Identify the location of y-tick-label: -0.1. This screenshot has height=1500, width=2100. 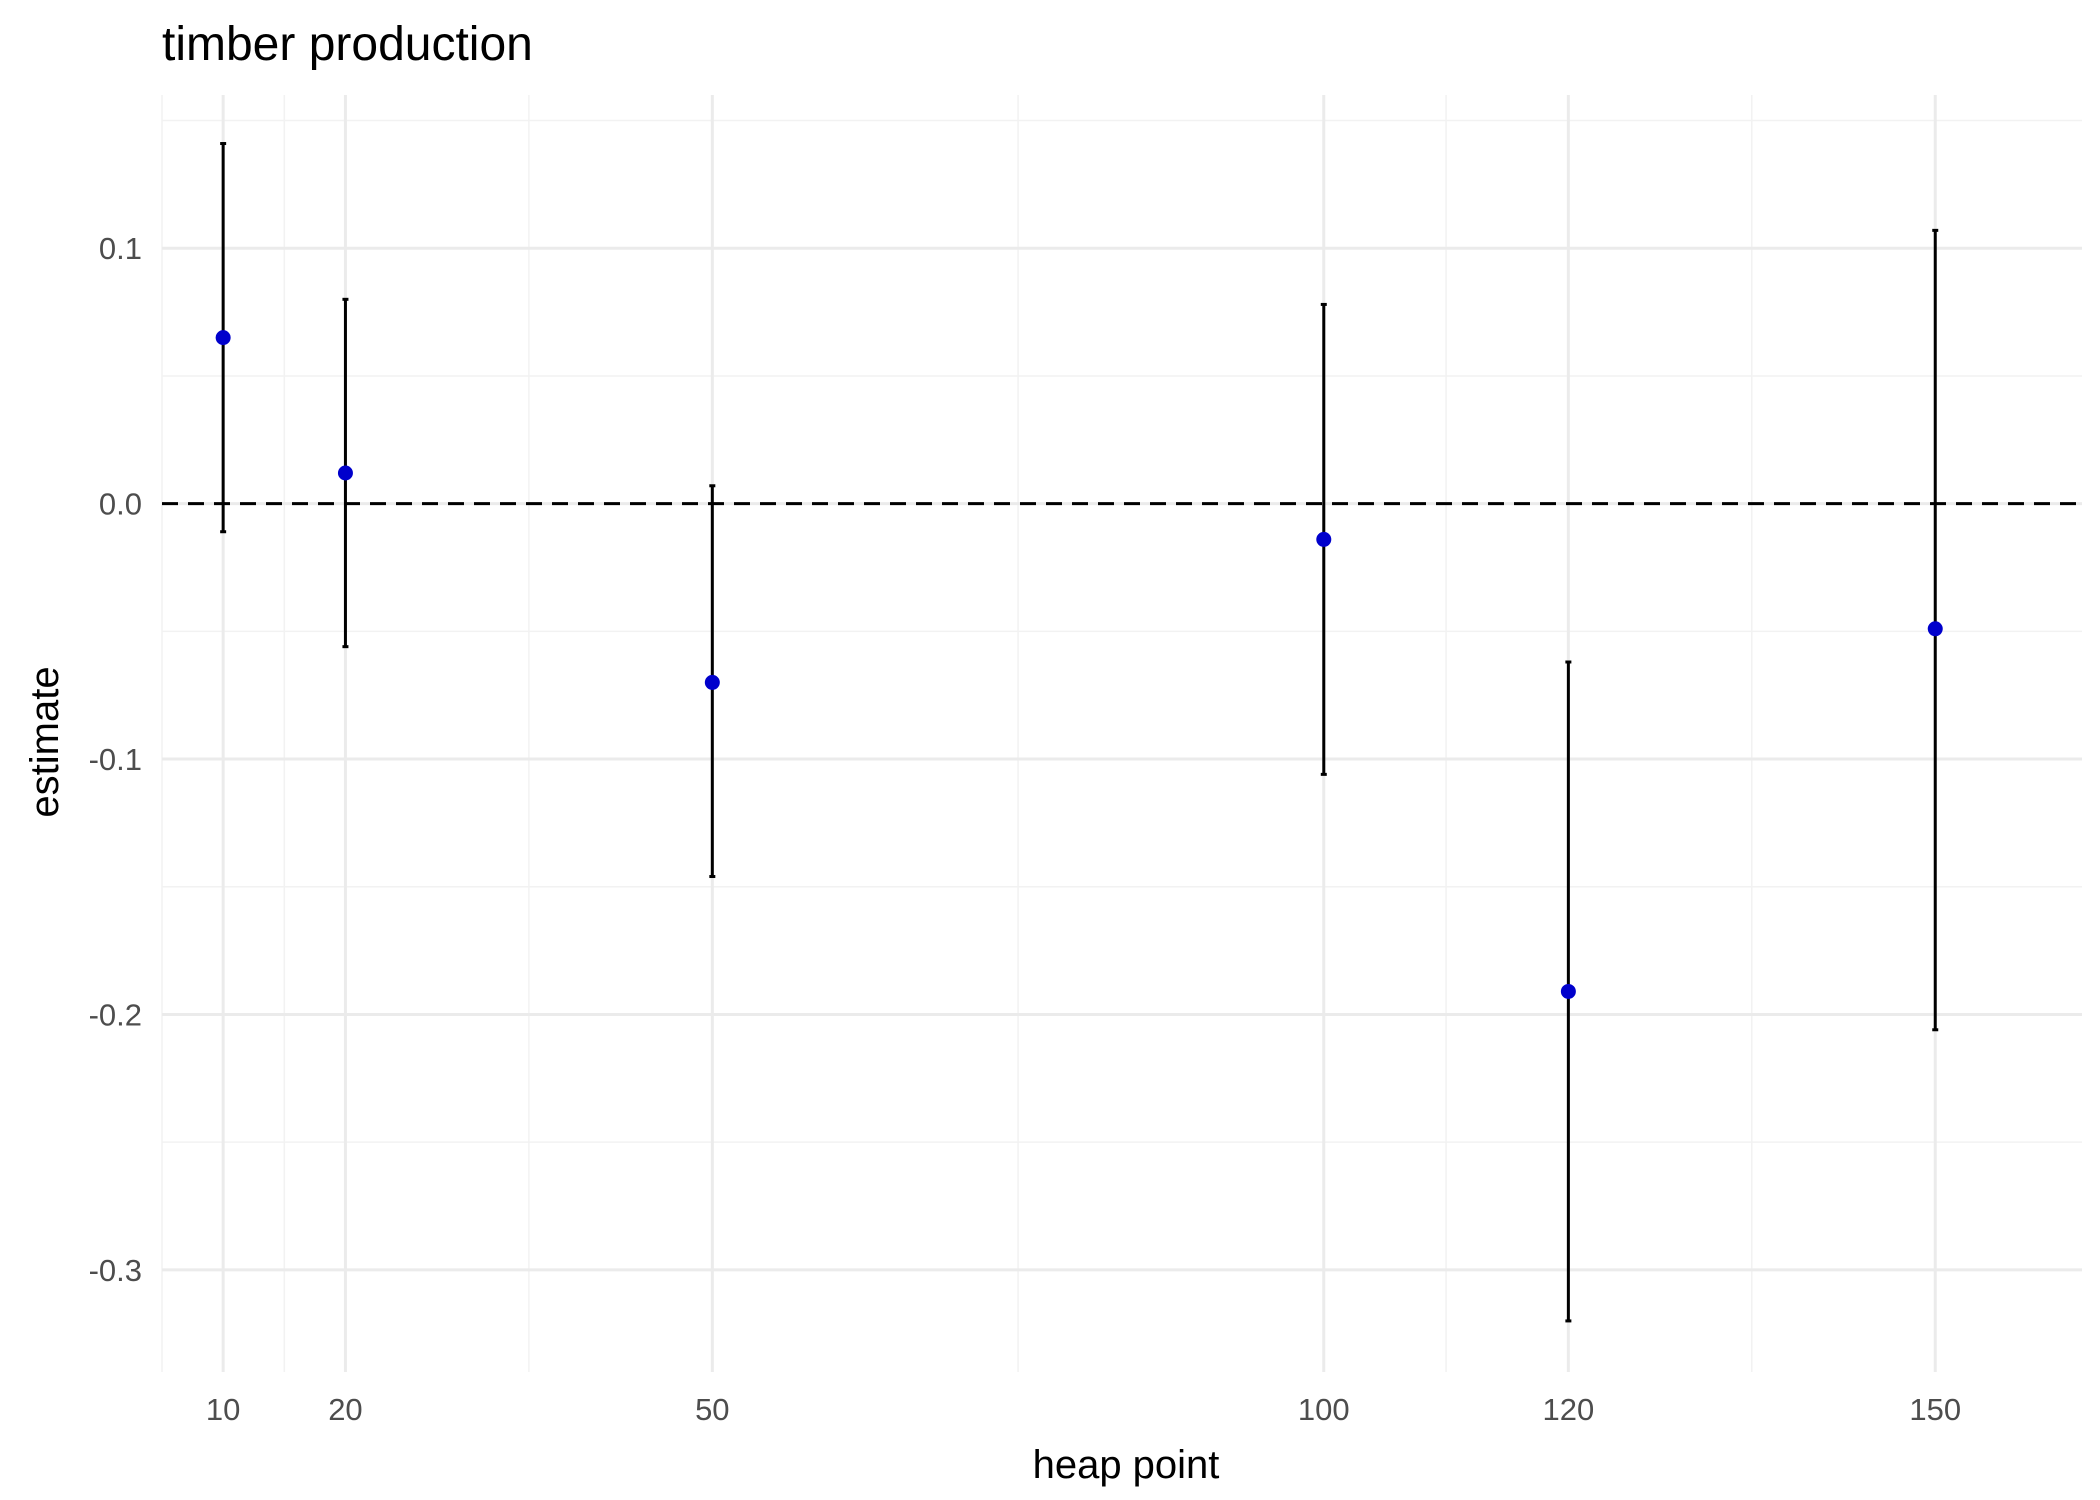
(115, 759).